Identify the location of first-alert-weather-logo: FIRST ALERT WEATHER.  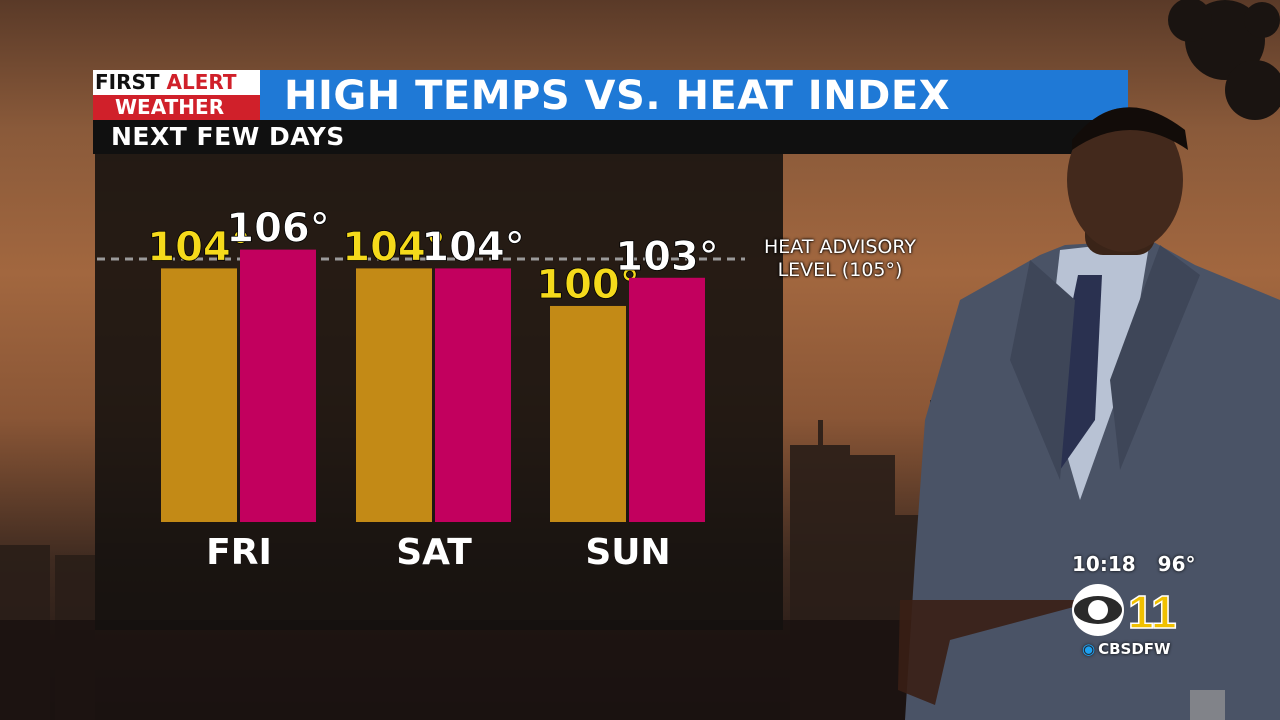
(176, 95).